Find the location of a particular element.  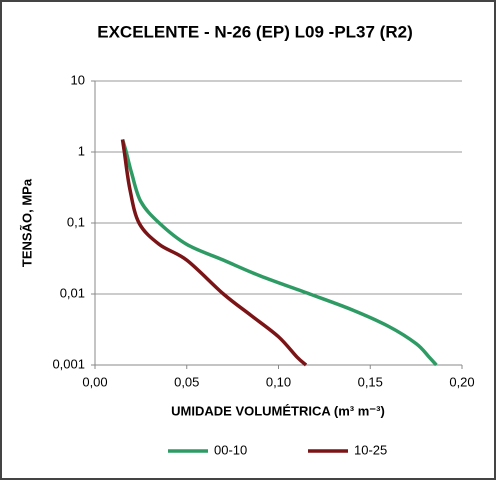

legend-label: 00-10 is located at coordinates (230, 449).